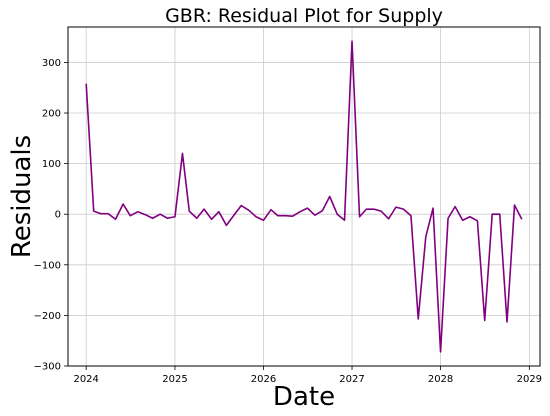  Describe the element at coordinates (351, 379) in the screenshot. I see `x-tick-label: 2027` at that location.